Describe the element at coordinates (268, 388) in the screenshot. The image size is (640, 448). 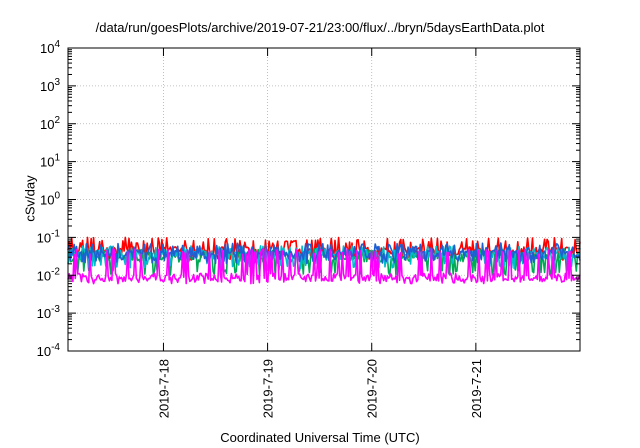
I see `x-tick-label: 2019-7-19` at that location.